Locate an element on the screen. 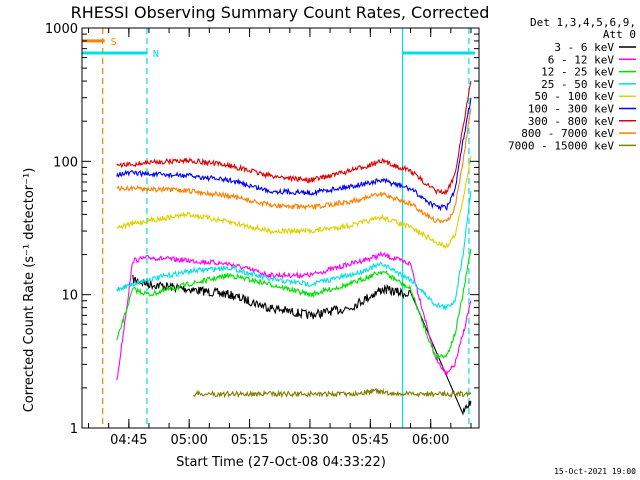 Image resolution: width=640 pixels, height=480 pixels. x-tick-label-5: 06:00 is located at coordinates (430, 440).